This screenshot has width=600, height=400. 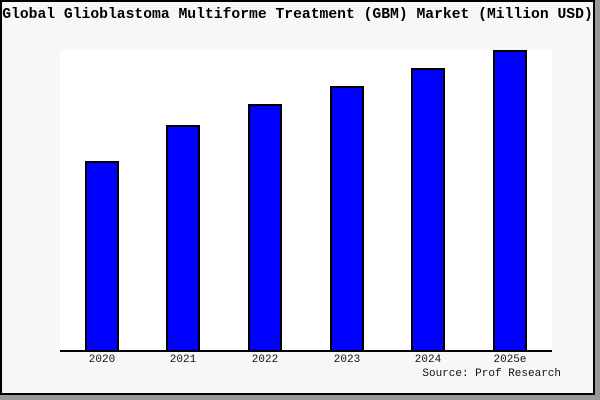 I want to click on bar-2025e, so click(x=510, y=200).